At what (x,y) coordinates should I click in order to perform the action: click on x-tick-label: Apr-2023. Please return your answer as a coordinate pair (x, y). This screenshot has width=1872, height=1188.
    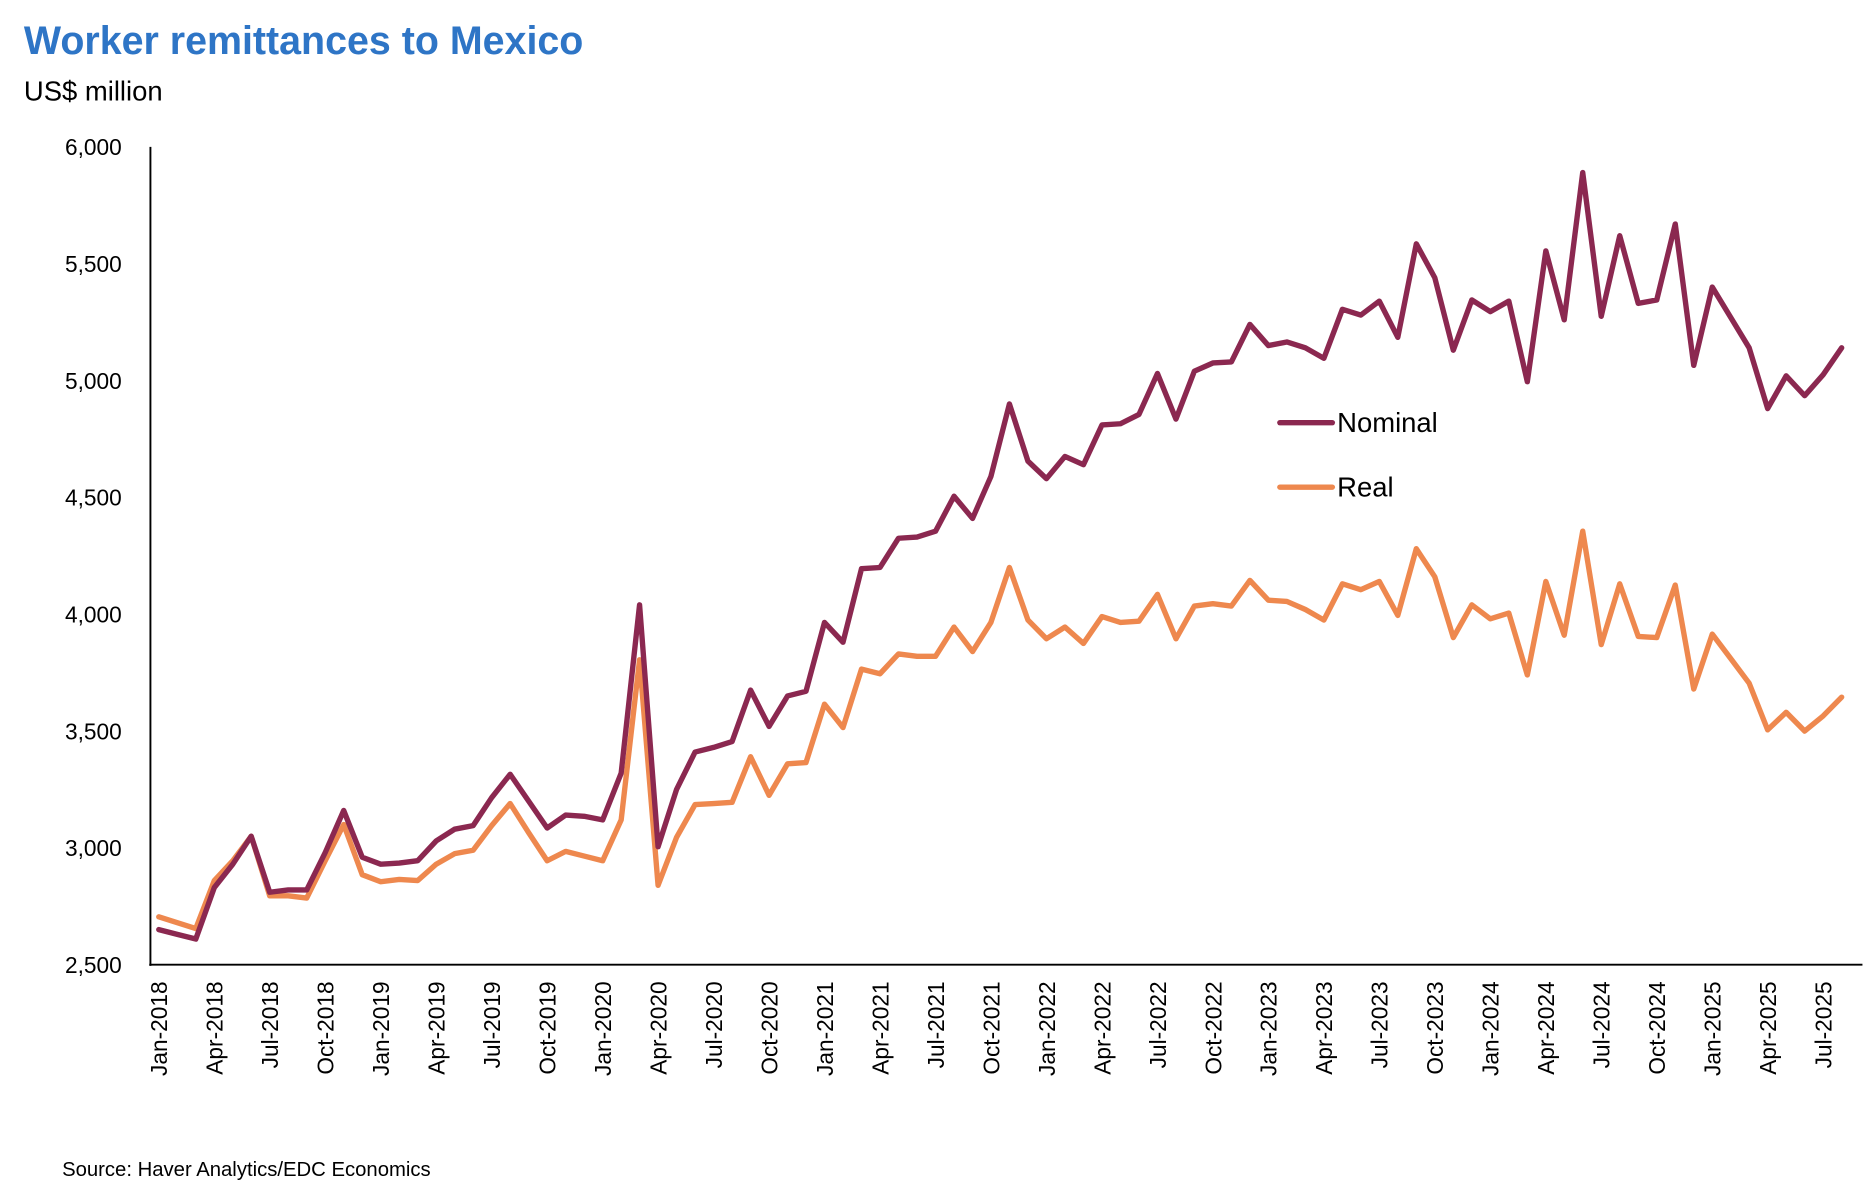
    Looking at the image, I should click on (1324, 1027).